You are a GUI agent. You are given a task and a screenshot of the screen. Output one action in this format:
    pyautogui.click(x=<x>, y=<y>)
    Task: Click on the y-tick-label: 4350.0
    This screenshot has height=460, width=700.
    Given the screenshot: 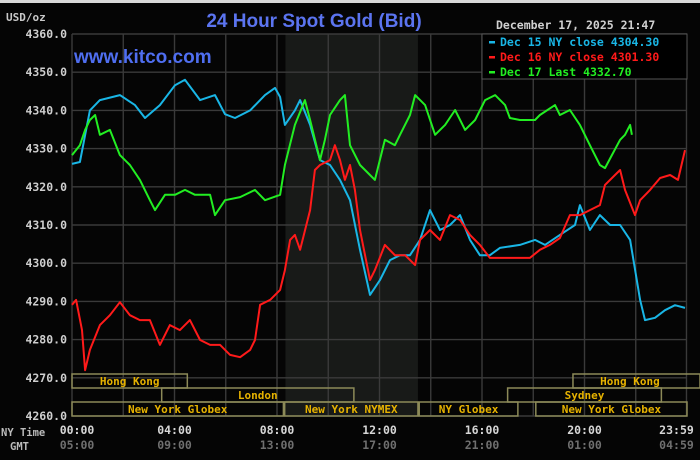 What is the action you would take?
    pyautogui.click(x=46, y=72)
    